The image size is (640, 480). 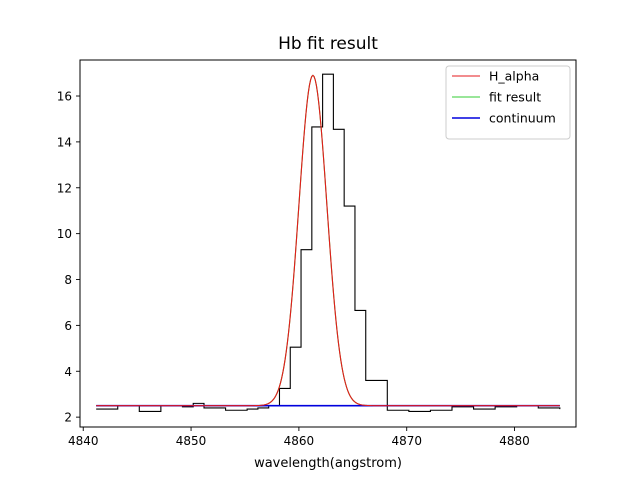 I want to click on y-axis: 2 4 6 8 10 12 14 16, so click(x=68, y=257).